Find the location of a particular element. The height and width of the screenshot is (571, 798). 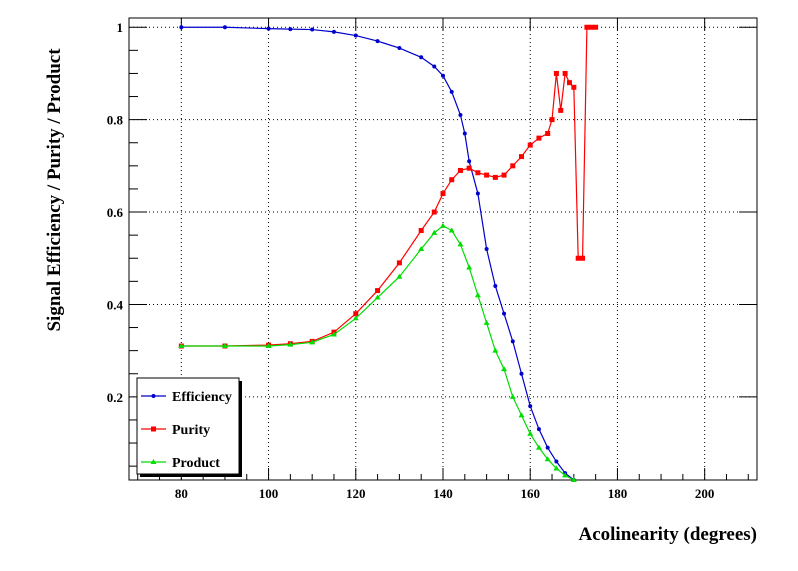

legend-item-efficiency: Efficiency is located at coordinates (186, 397).